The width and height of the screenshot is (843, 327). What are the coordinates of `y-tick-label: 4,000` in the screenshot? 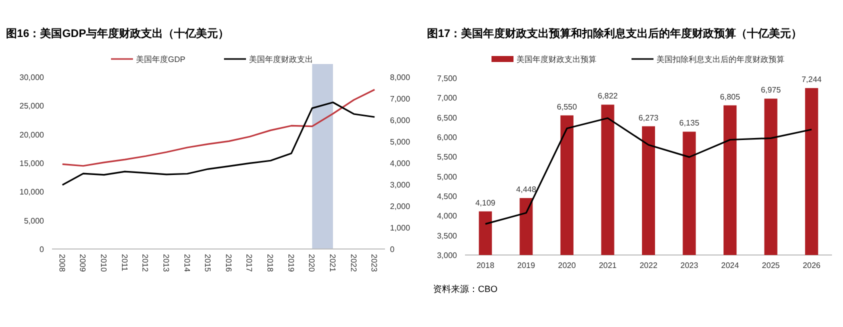 It's located at (447, 216).